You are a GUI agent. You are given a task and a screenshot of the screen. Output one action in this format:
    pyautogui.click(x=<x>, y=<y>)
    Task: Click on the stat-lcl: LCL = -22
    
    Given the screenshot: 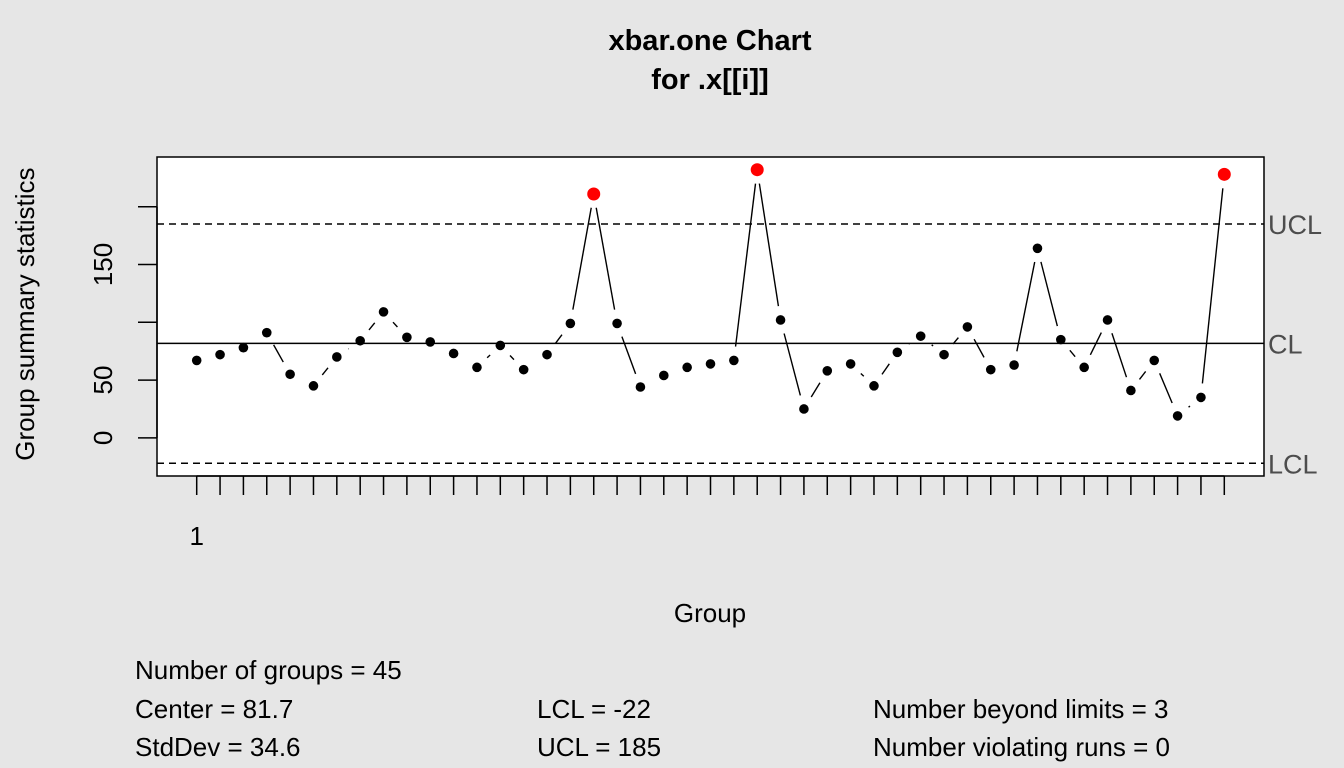 What is the action you would take?
    pyautogui.click(x=594, y=709)
    